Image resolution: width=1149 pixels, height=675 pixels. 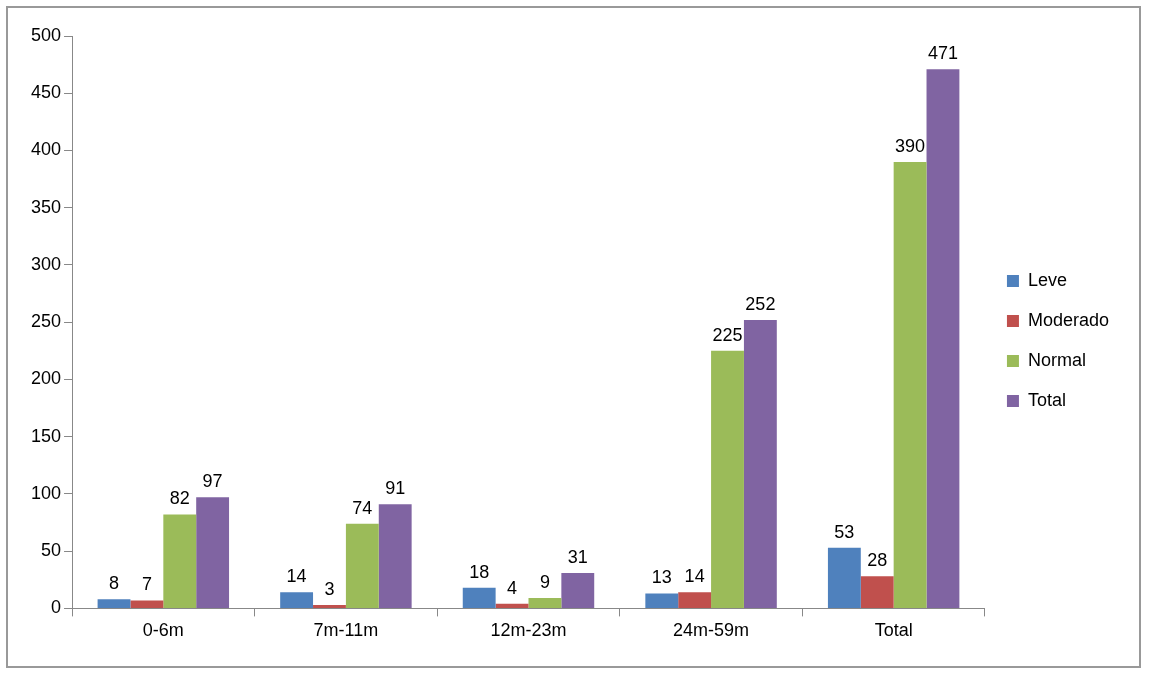 What do you see at coordinates (179, 498) in the screenshot?
I see `data-label: 82` at bounding box center [179, 498].